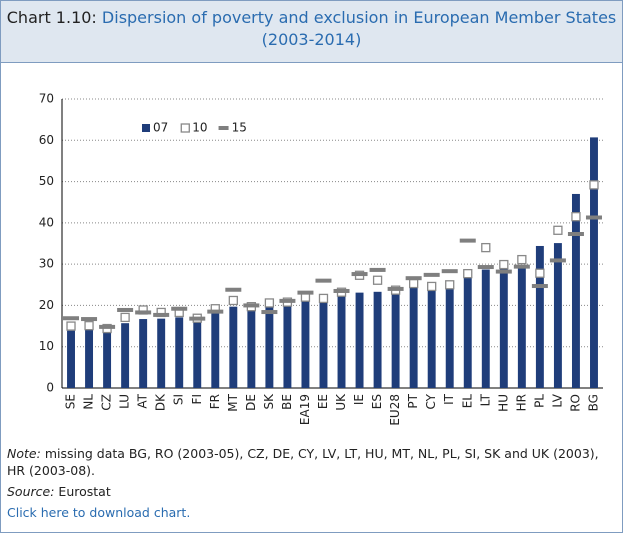 This screenshot has height=533, width=623. I want to click on y-tick-label: 0, so click(50, 388).